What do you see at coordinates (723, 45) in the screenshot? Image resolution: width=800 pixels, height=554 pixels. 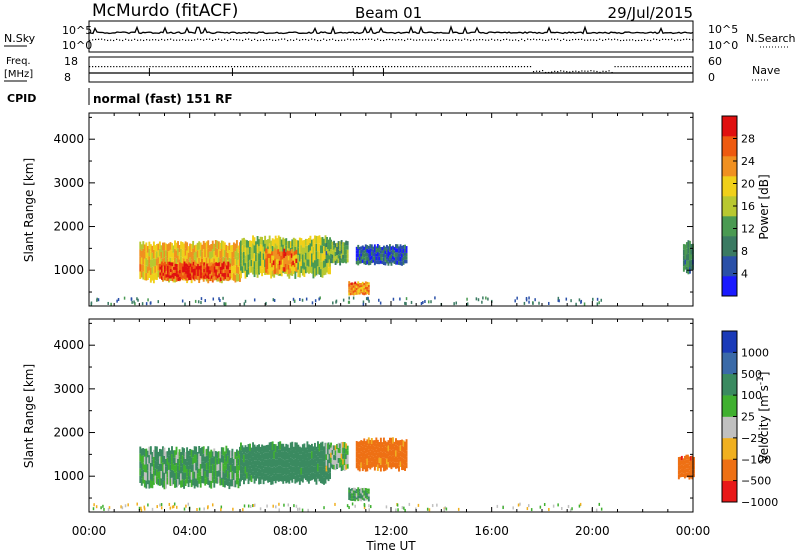 I see `nsky-right-tick-bottom: 10^0` at bounding box center [723, 45].